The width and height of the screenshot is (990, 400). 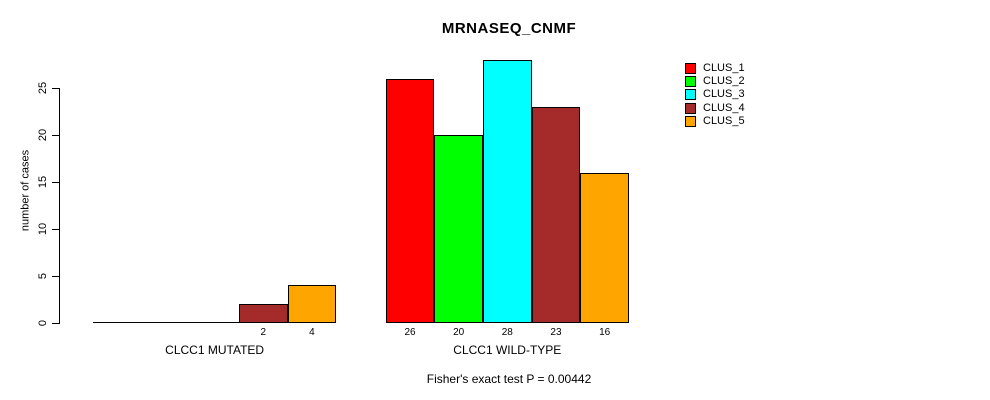 What do you see at coordinates (43, 323) in the screenshot?
I see `y-axis-tick-label: 0` at bounding box center [43, 323].